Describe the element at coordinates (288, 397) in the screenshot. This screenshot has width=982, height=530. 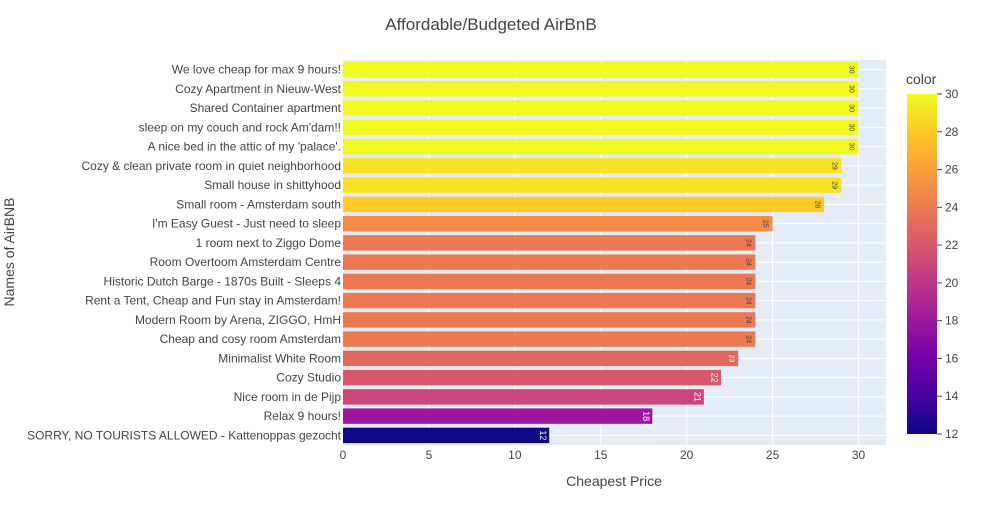
I see `y-tick-label: Nice room in de Pijp` at that location.